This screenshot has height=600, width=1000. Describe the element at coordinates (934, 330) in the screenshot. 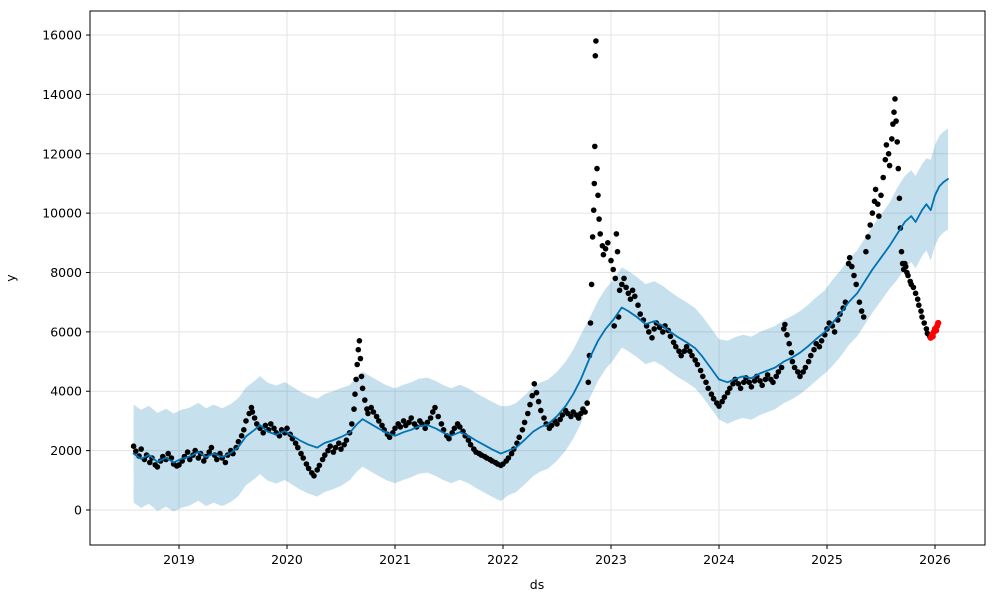

I see `anomaly-points` at that location.